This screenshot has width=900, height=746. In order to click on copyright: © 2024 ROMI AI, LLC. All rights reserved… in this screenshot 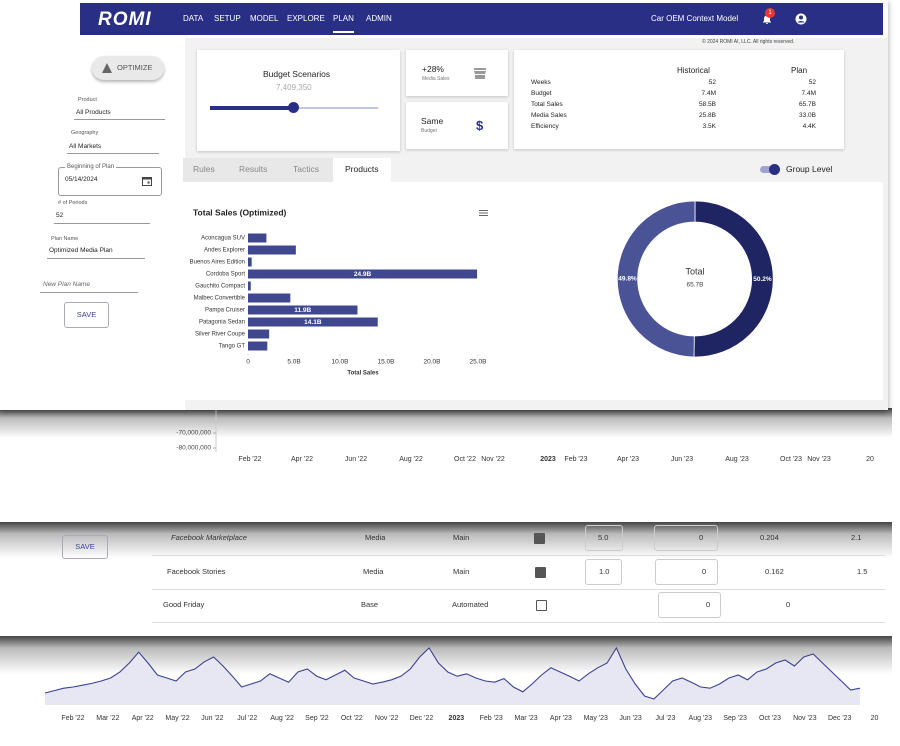, I will do `click(748, 42)`.